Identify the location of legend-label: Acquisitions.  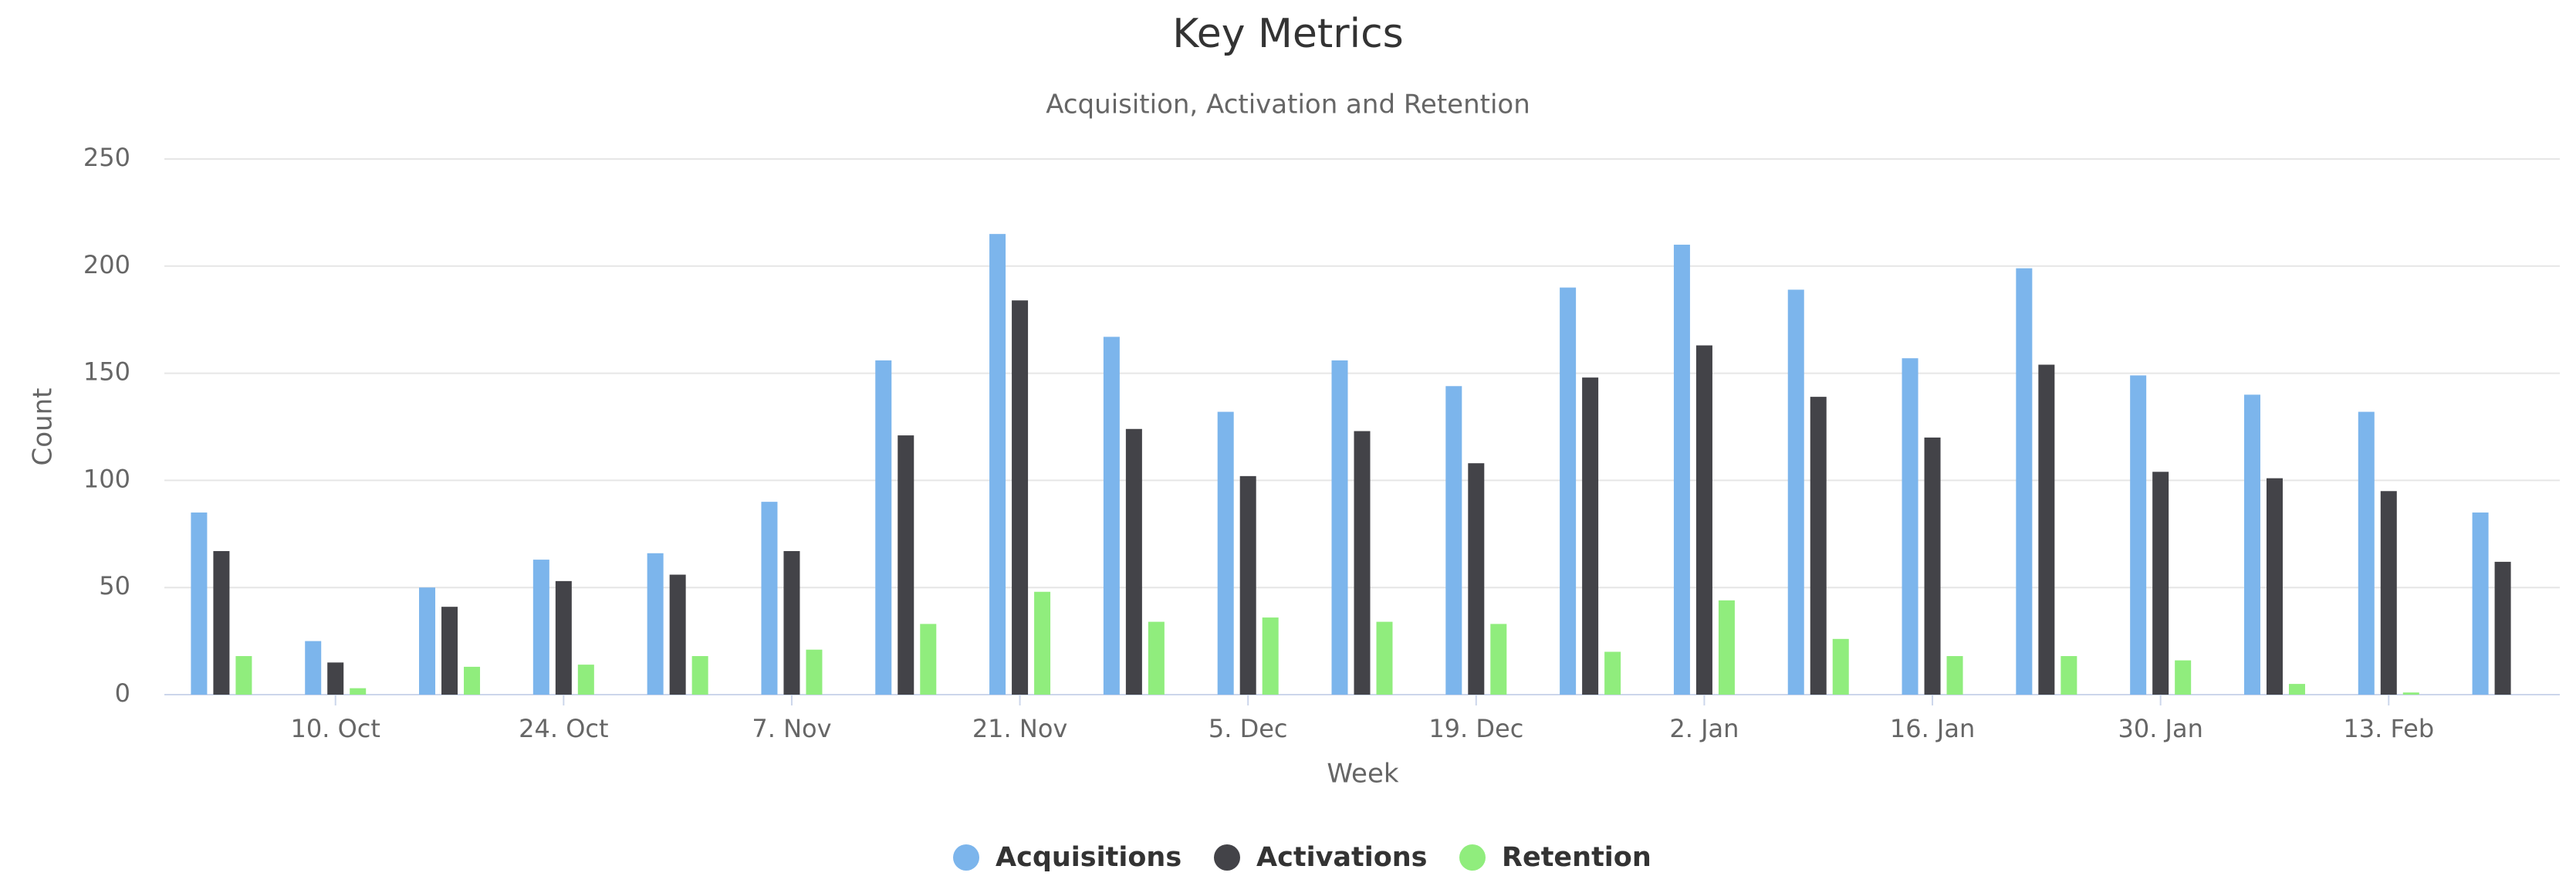
(1089, 857).